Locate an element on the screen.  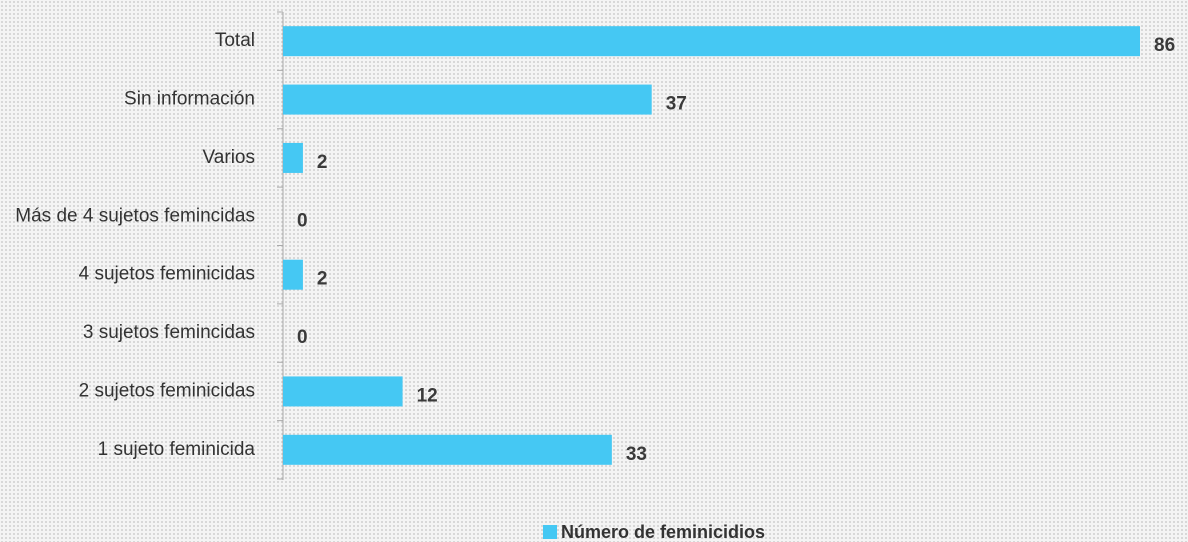
category-label: 1 sujeto feminicida is located at coordinates (177, 449).